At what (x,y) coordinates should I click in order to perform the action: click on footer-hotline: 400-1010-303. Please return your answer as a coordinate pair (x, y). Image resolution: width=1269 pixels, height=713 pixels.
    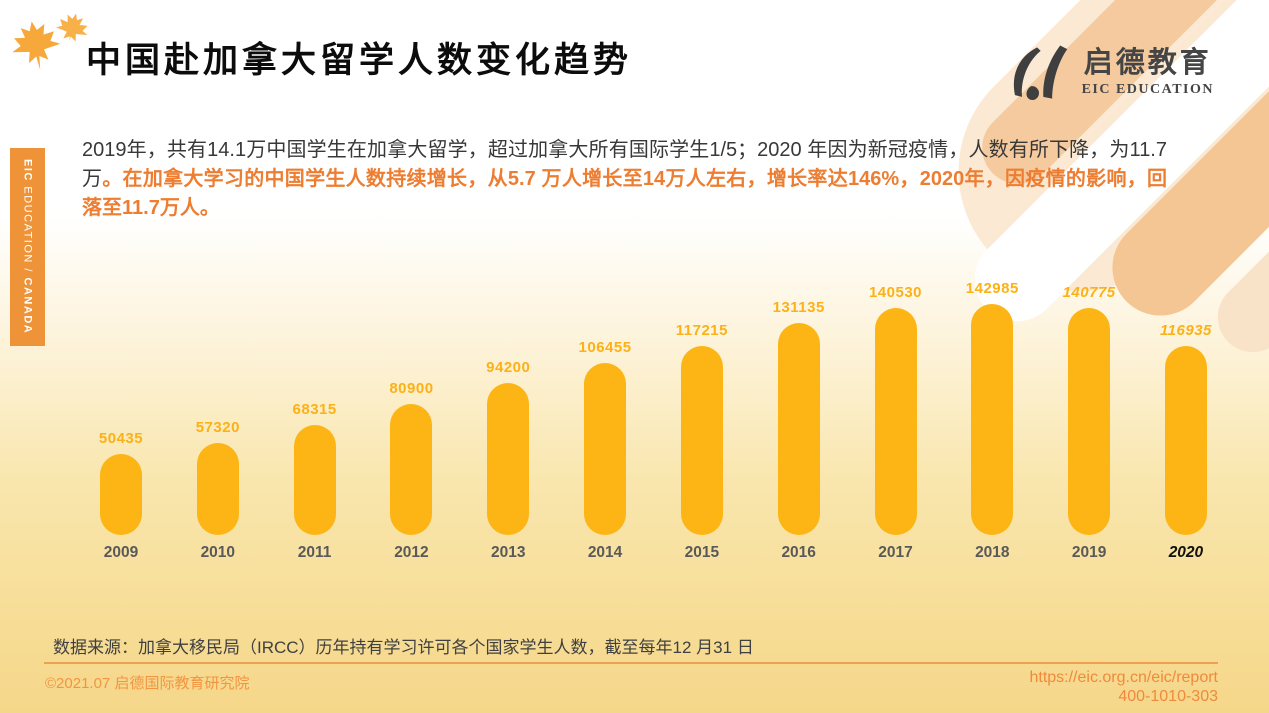
    Looking at the image, I should click on (1168, 696).